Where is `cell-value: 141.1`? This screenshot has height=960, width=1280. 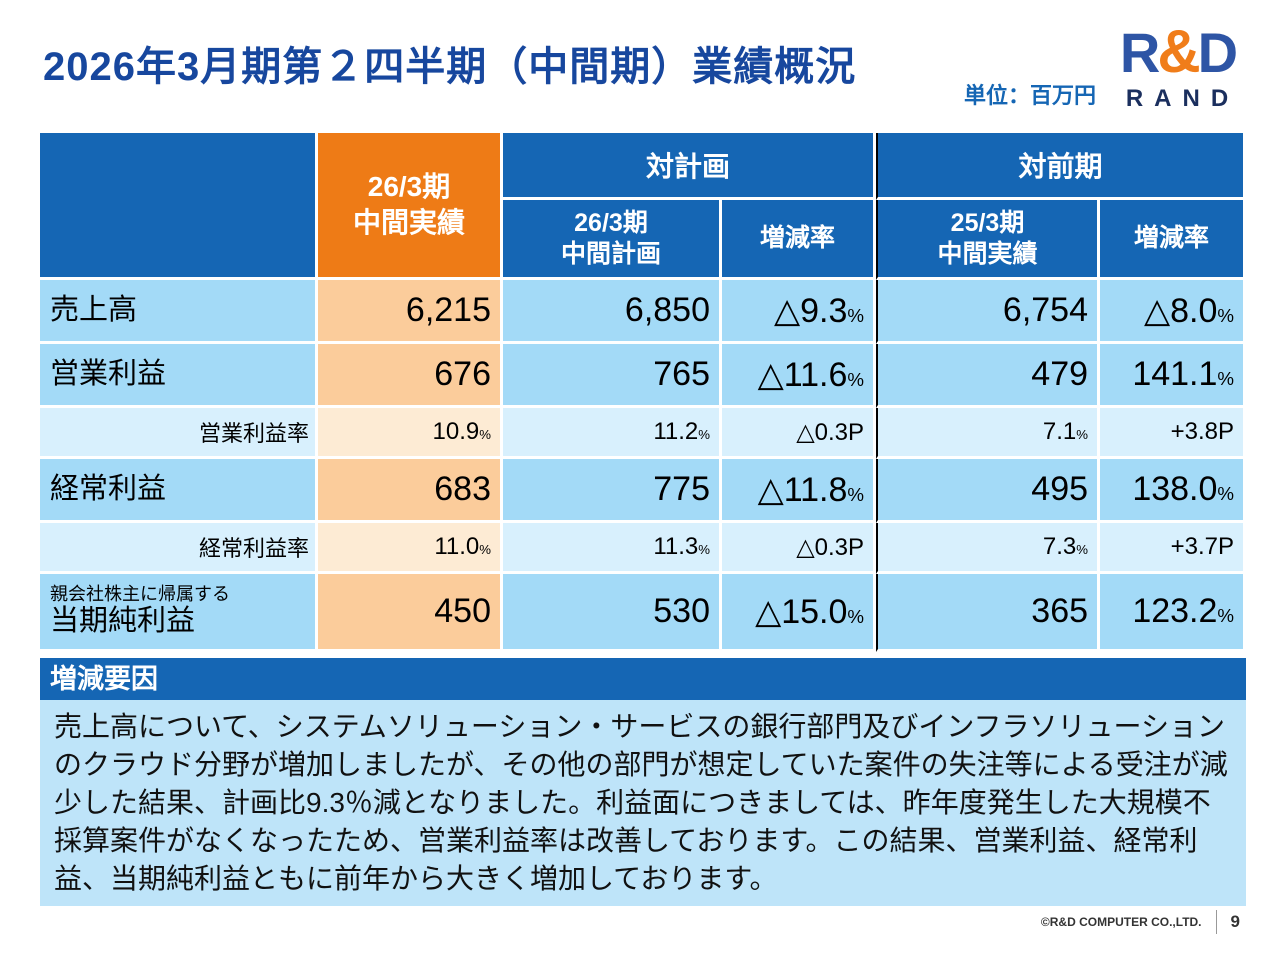
cell-value: 141.1 is located at coordinates (1175, 374).